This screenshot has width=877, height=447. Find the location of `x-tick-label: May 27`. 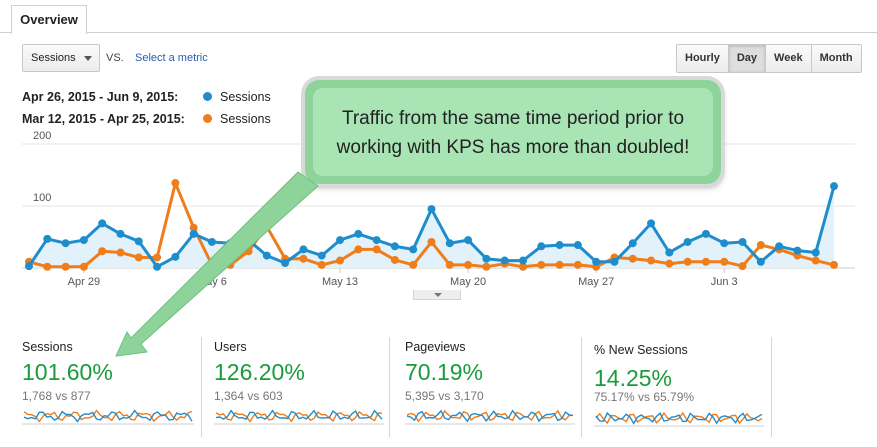

x-tick-label: May 27 is located at coordinates (596, 282).